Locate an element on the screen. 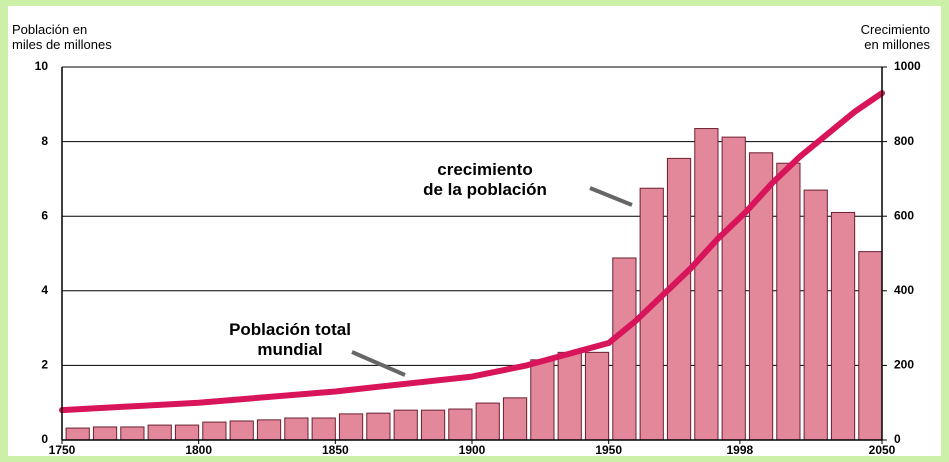 The width and height of the screenshot is (949, 462). y2-tick-label: 800 is located at coordinates (904, 141).